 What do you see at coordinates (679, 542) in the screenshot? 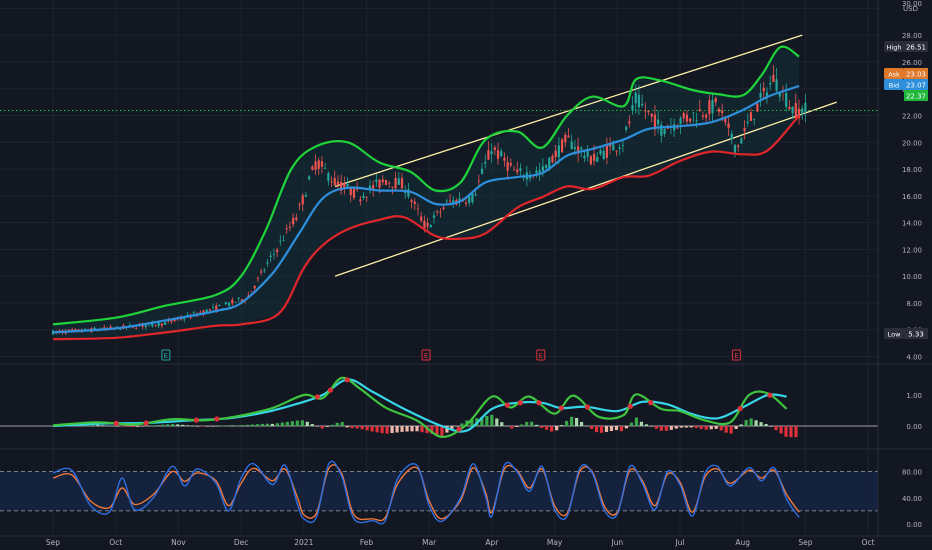
I see `time-tick: Jul` at bounding box center [679, 542].